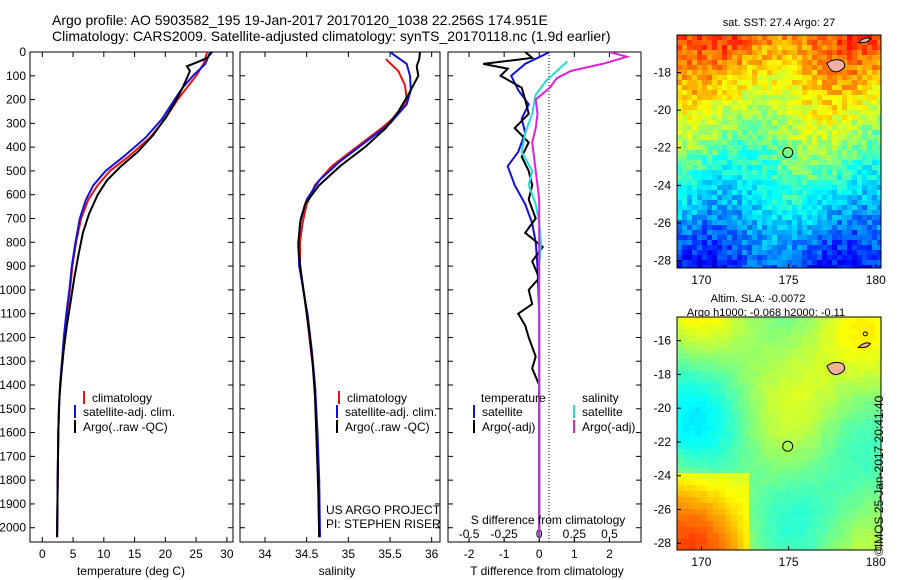 Image resolution: width=900 pixels, height=580 pixels. What do you see at coordinates (609, 534) in the screenshot?
I see `s-tick-label: 0.5` at bounding box center [609, 534].